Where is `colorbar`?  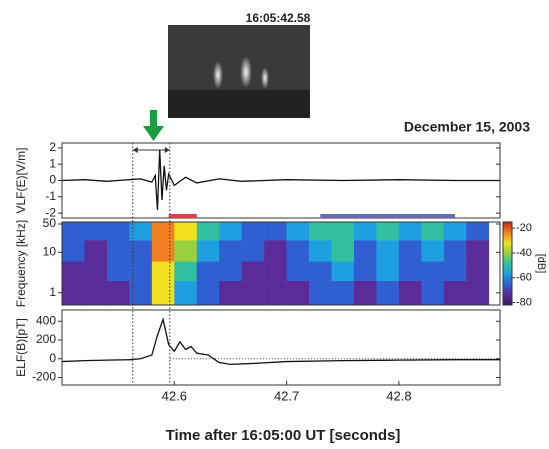 colorbar is located at coordinates (507, 263).